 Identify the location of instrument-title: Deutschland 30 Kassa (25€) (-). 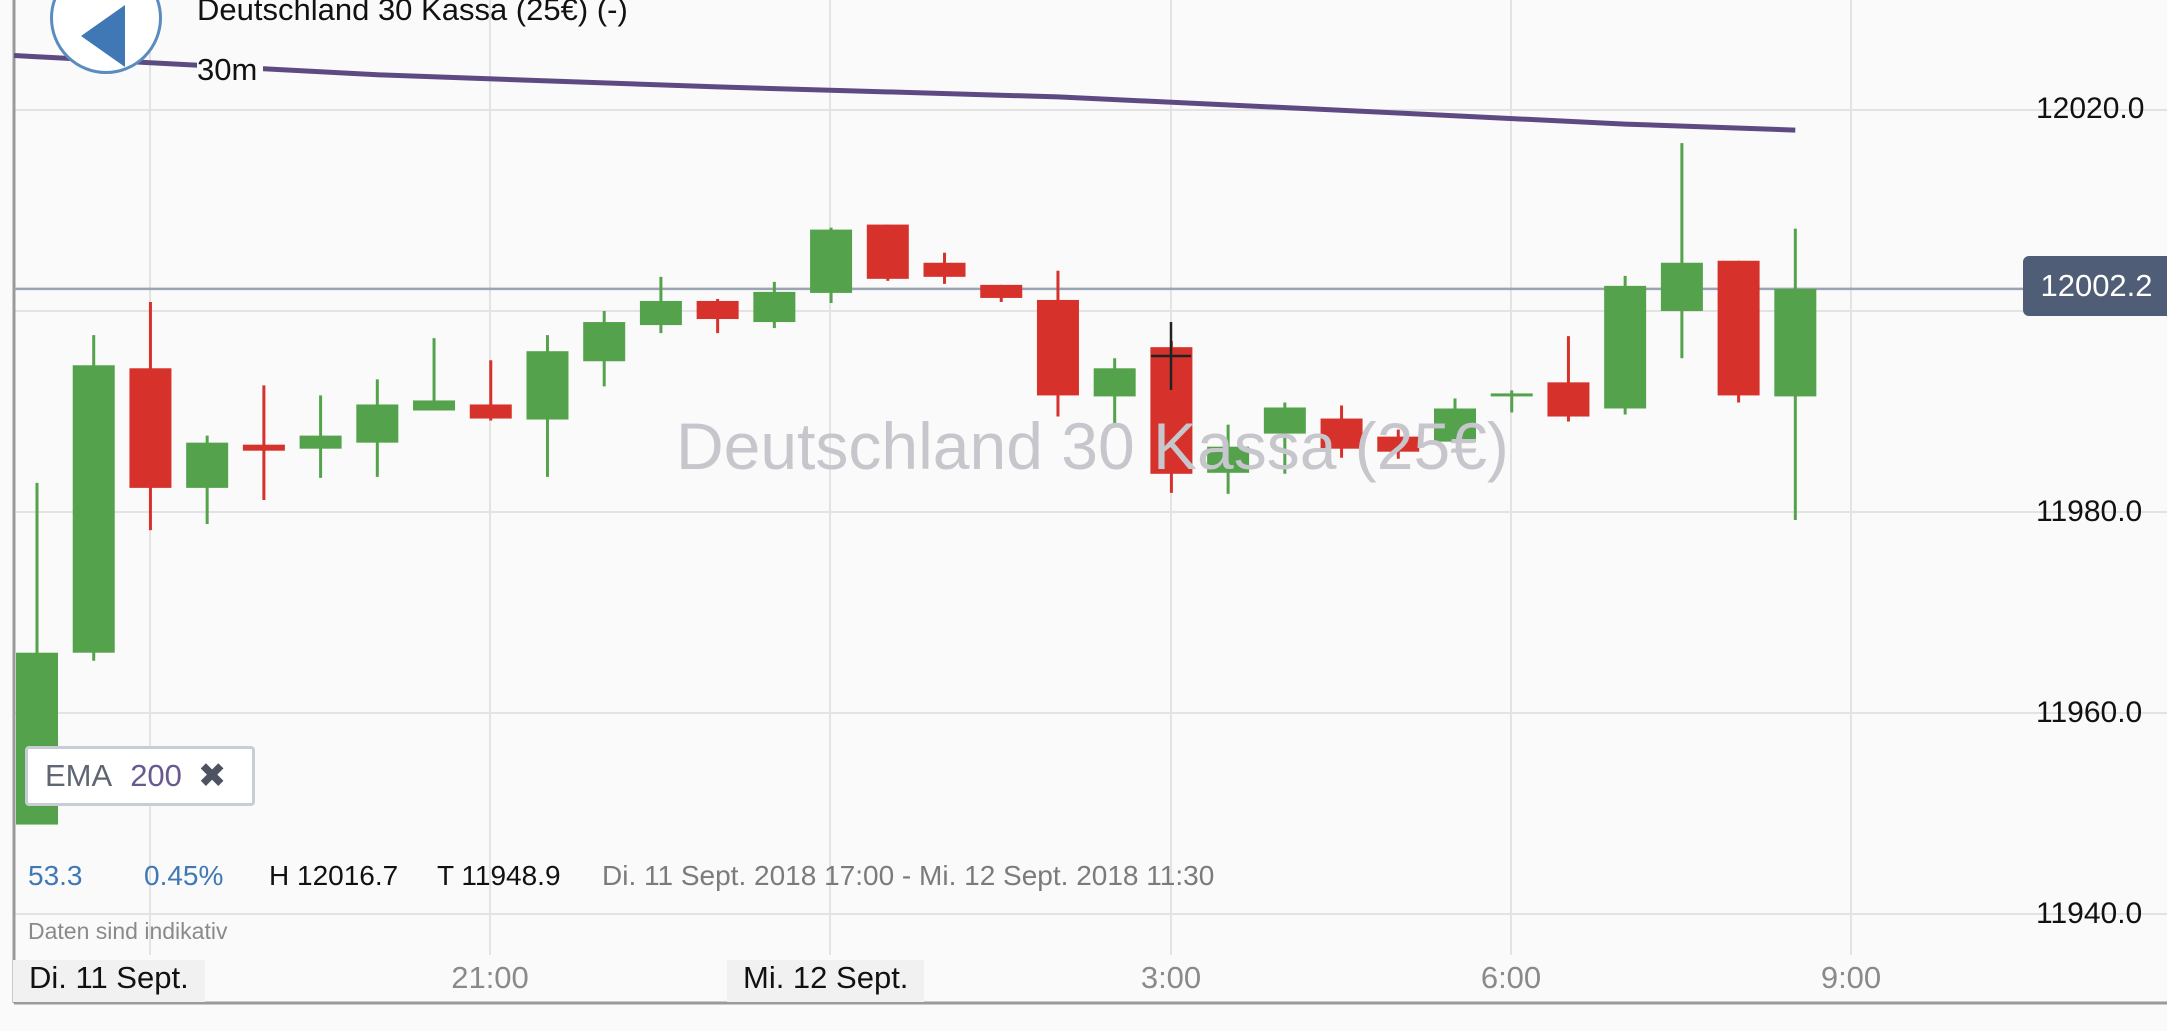
(412, 13).